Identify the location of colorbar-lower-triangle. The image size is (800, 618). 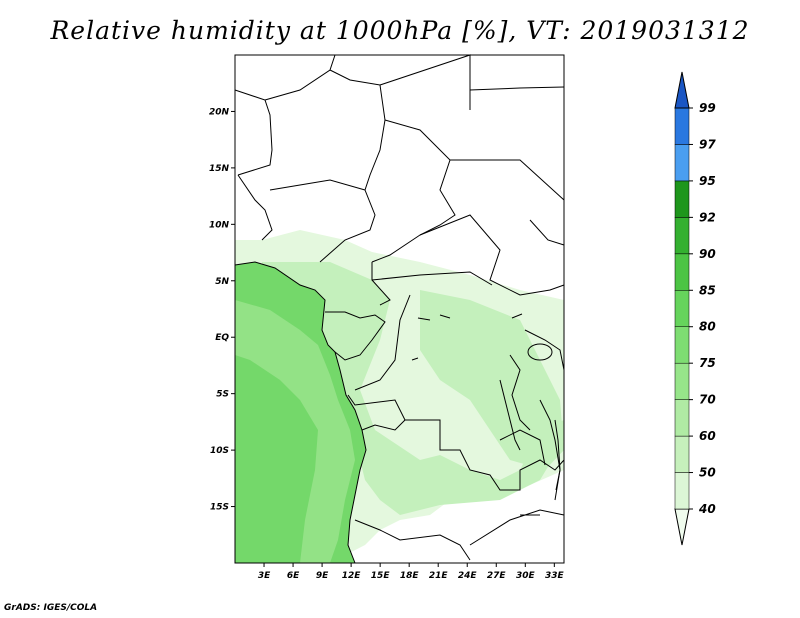
(682, 527).